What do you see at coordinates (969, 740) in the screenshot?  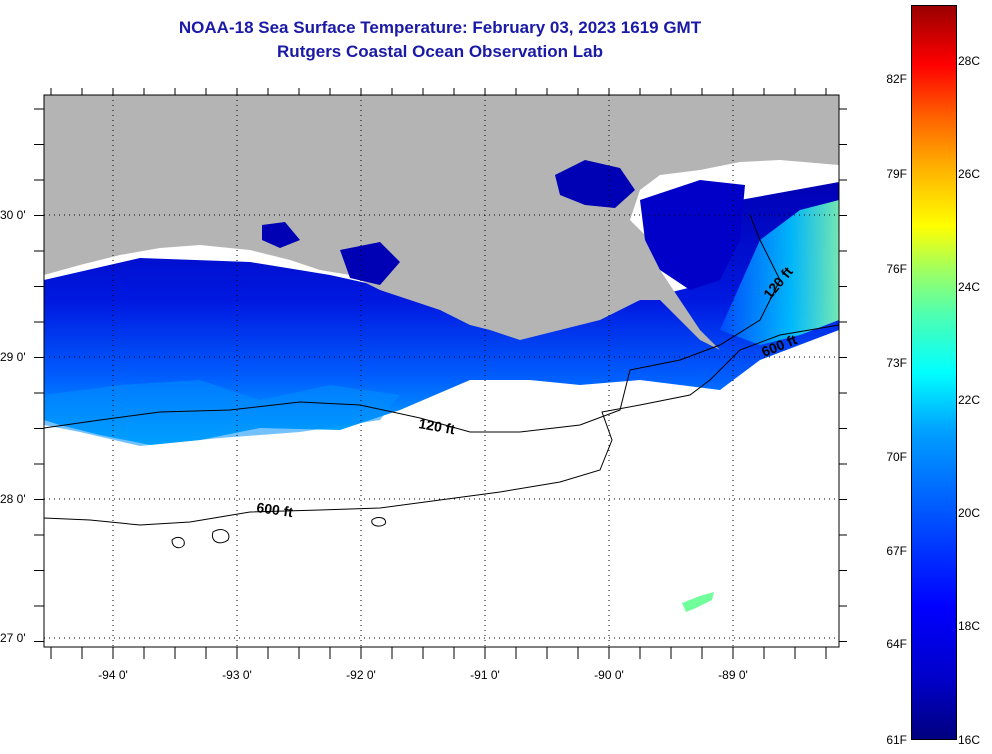 I see `colorbar-c-label: 16C` at bounding box center [969, 740].